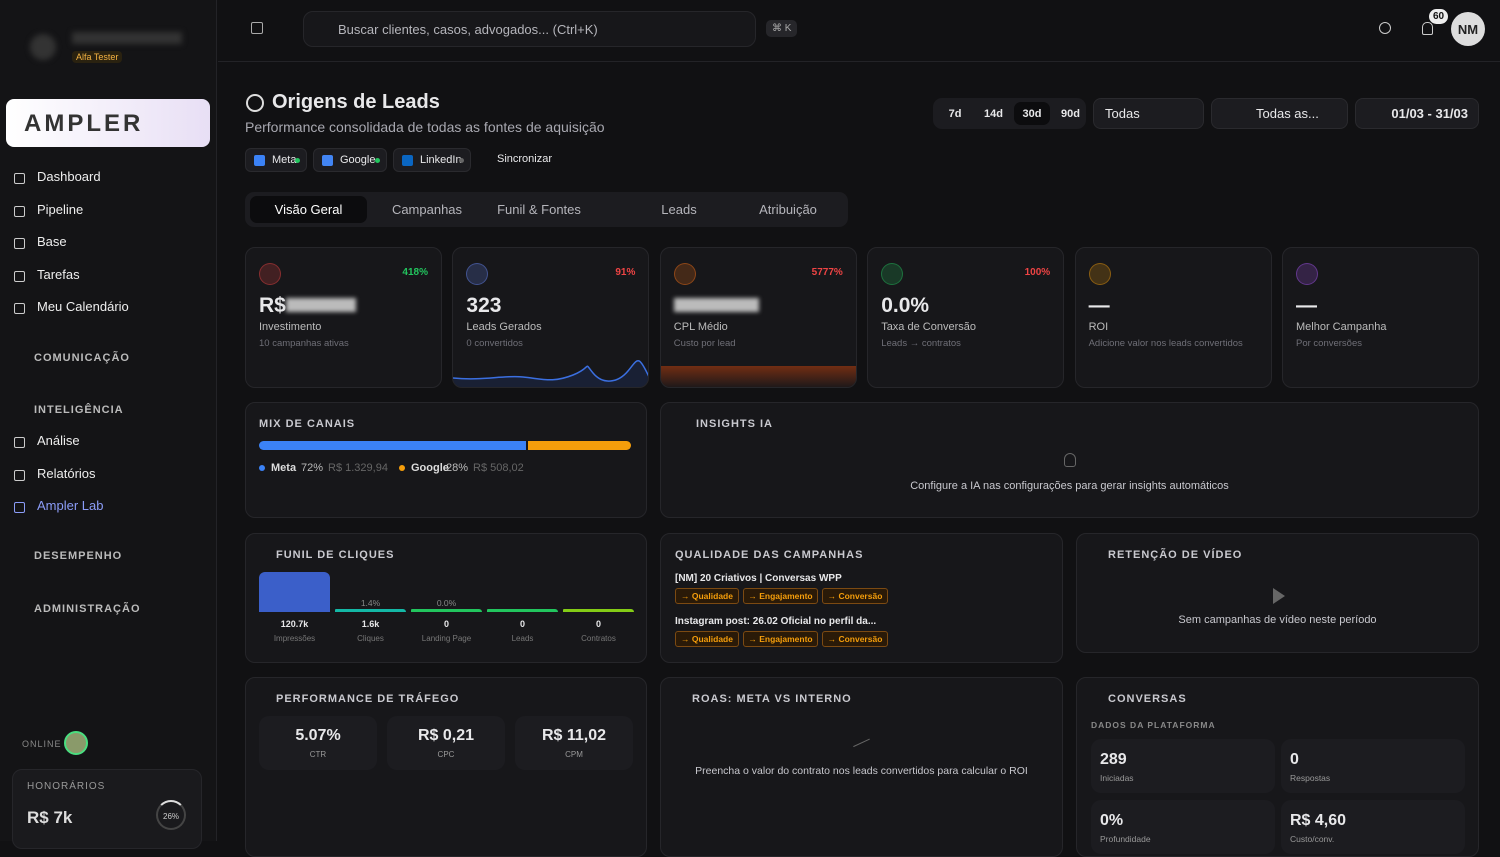 This screenshot has width=1500, height=857. Describe the element at coordinates (171, 815) in the screenshot. I see `fees-gauge` at that location.